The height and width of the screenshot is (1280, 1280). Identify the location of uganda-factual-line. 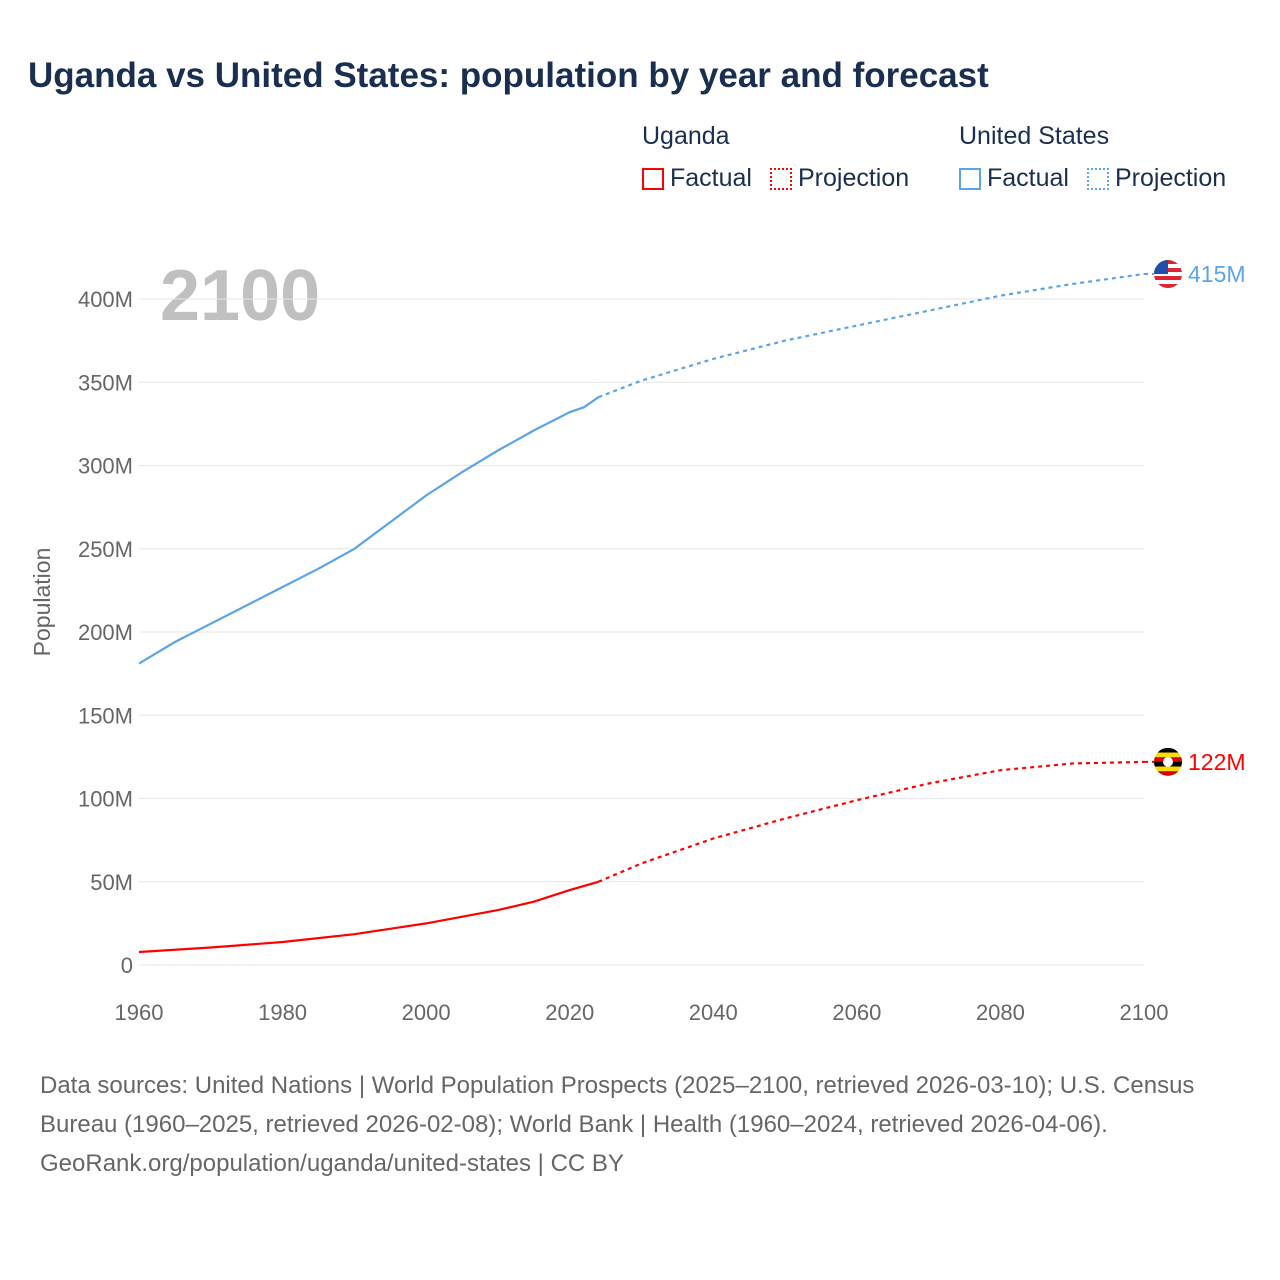
(368, 917).